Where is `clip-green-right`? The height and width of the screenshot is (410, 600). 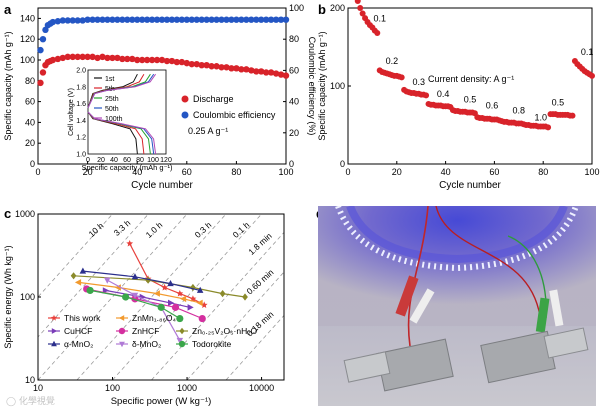
clip-green-right is located at coordinates (542, 315).